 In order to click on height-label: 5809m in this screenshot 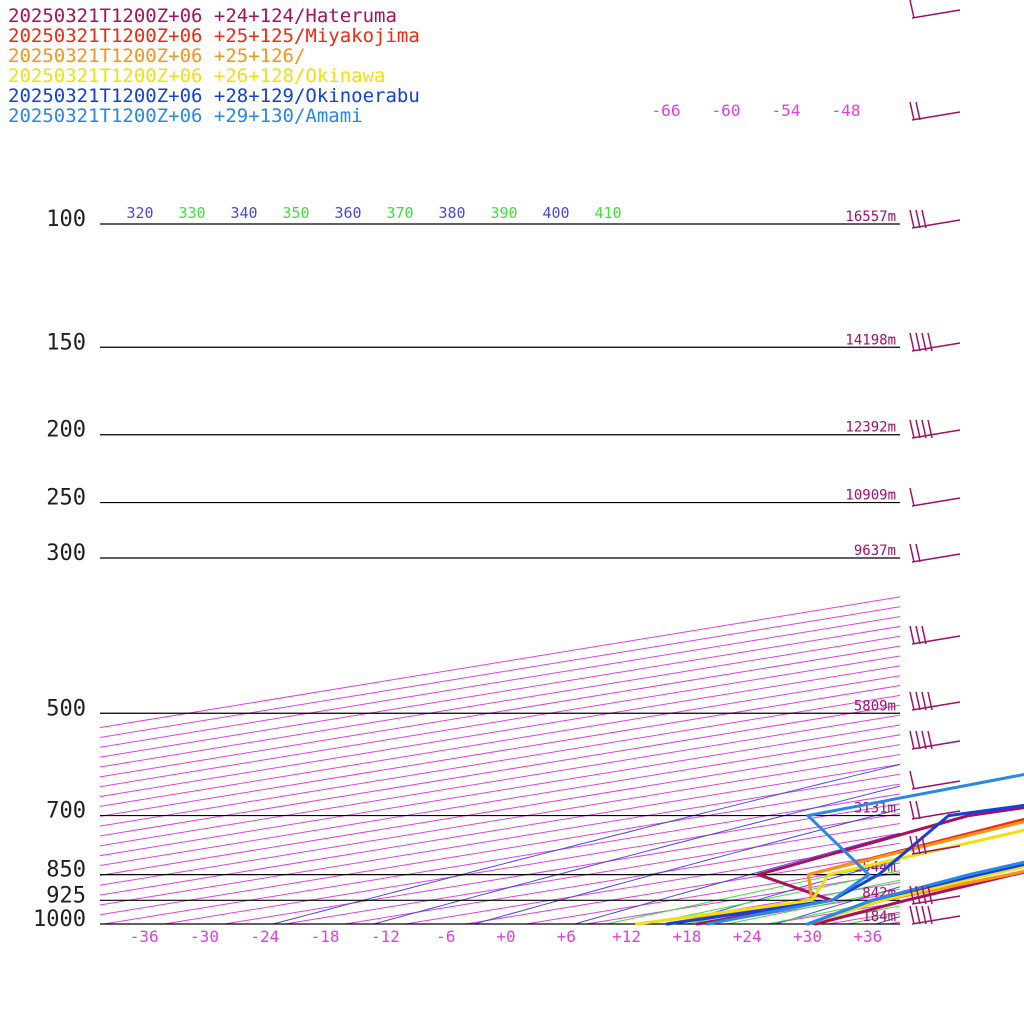, I will do `click(875, 706)`.